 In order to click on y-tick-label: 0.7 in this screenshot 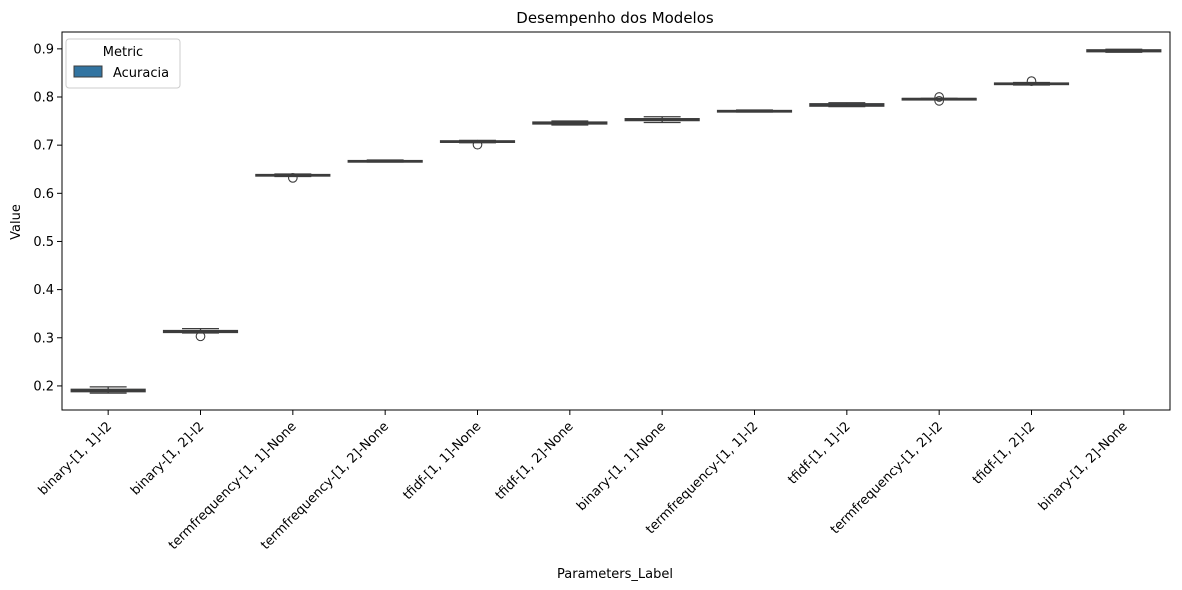, I will do `click(43, 146)`.